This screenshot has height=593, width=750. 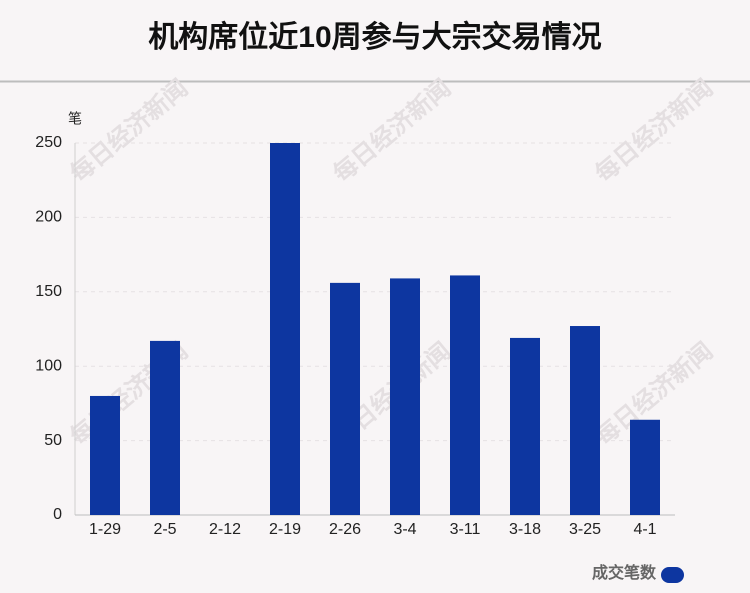 What do you see at coordinates (285, 529) in the screenshot?
I see `x-tick-label: 2-19` at bounding box center [285, 529].